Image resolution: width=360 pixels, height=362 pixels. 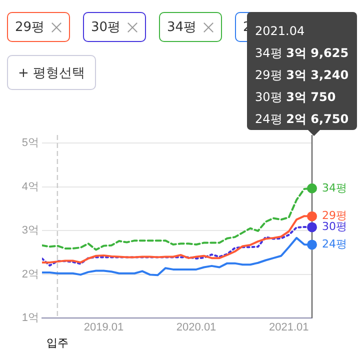 What do you see at coordinates (334, 227) in the screenshot?
I see `series-label: 30평` at bounding box center [334, 227].